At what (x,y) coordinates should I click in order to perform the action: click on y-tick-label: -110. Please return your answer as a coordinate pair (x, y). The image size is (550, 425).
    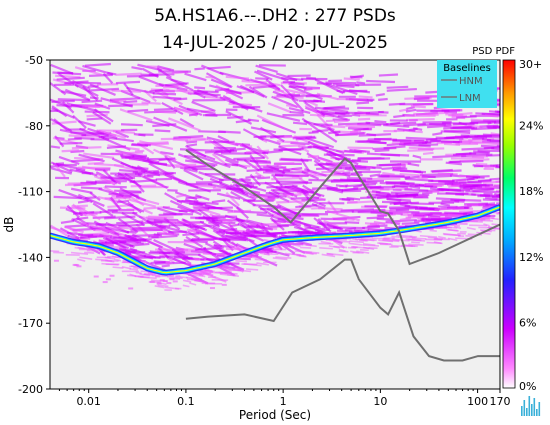
    Looking at the image, I should click on (30, 192).